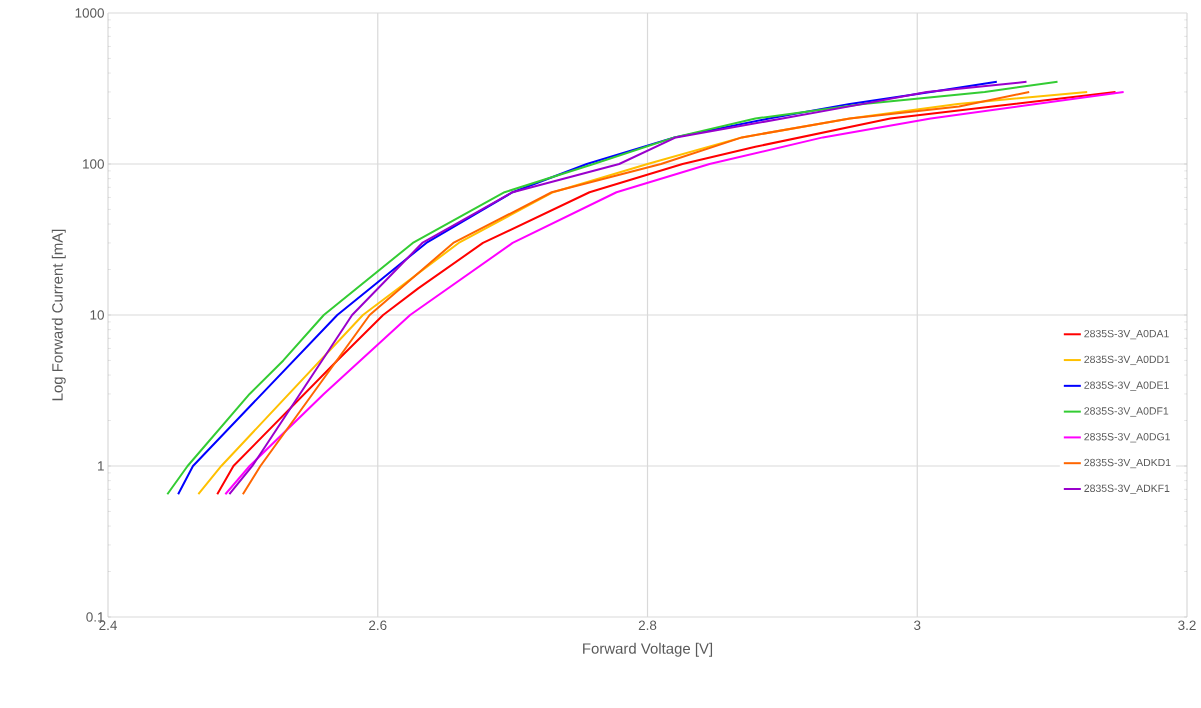  What do you see at coordinates (97, 315) in the screenshot?
I see `y-tick-label: 10` at bounding box center [97, 315].